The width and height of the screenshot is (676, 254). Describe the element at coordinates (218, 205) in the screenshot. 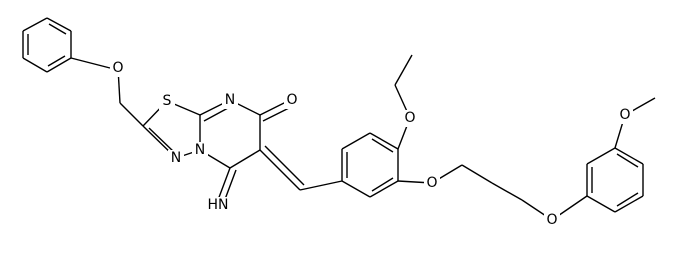

I see `atom-label: HN` at that location.